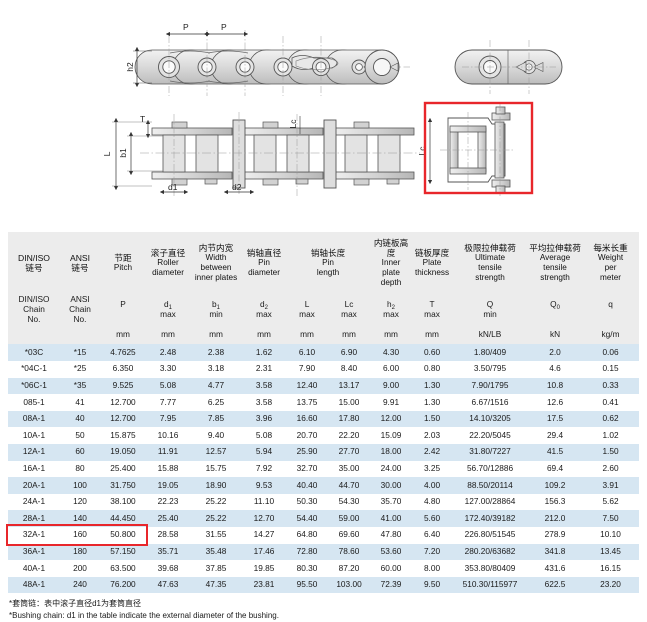  Describe the element at coordinates (391, 552) in the screenshot. I see `cell-inner-plate-depth: 53.60` at that location.